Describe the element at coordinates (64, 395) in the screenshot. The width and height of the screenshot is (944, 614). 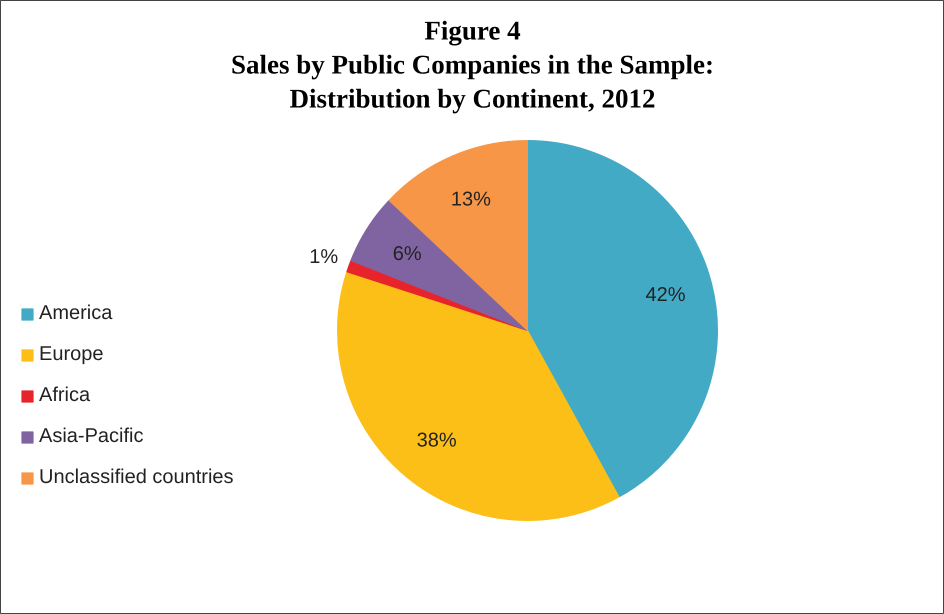
I see `legend-label: Africa` at that location.